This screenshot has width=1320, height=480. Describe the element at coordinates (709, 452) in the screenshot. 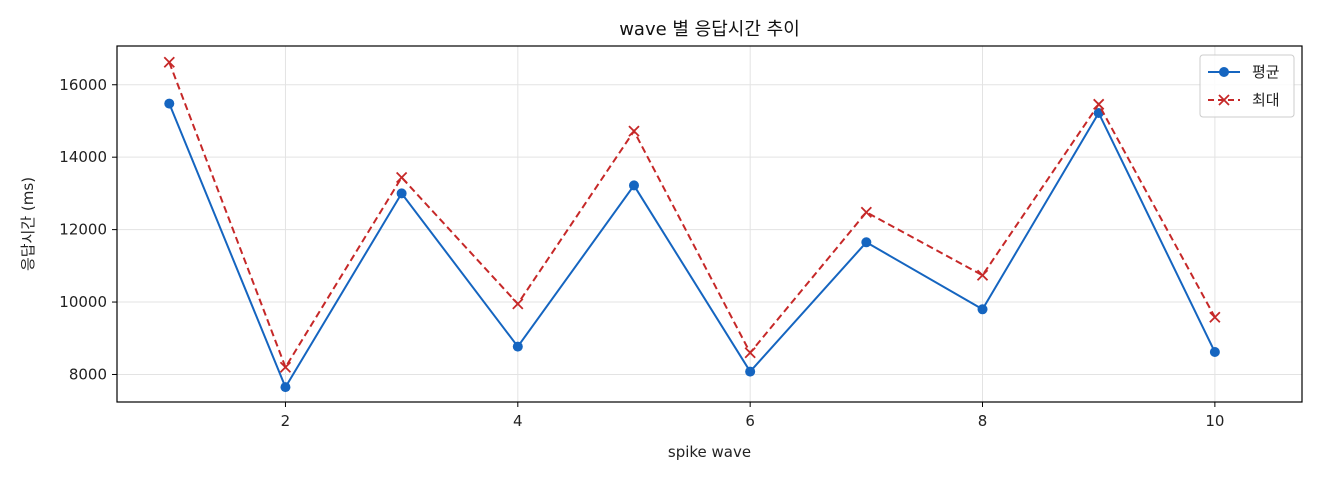

I see `x-axis-title: spike wave` at that location.